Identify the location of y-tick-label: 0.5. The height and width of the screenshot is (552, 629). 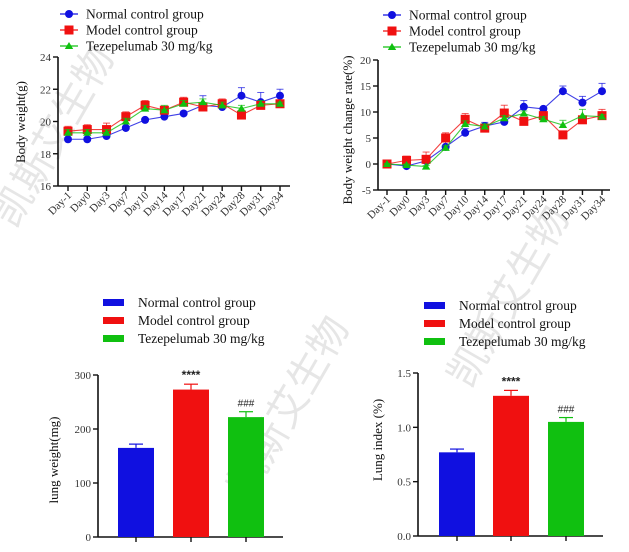
(404, 483).